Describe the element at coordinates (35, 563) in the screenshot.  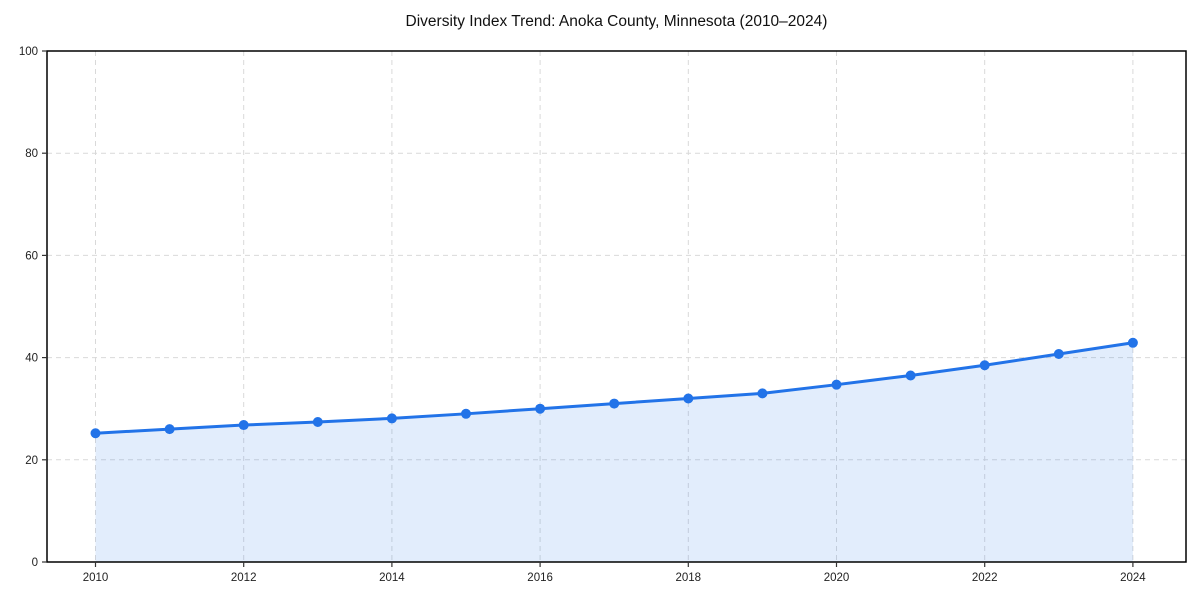
I see `y-tick-label: 0` at that location.